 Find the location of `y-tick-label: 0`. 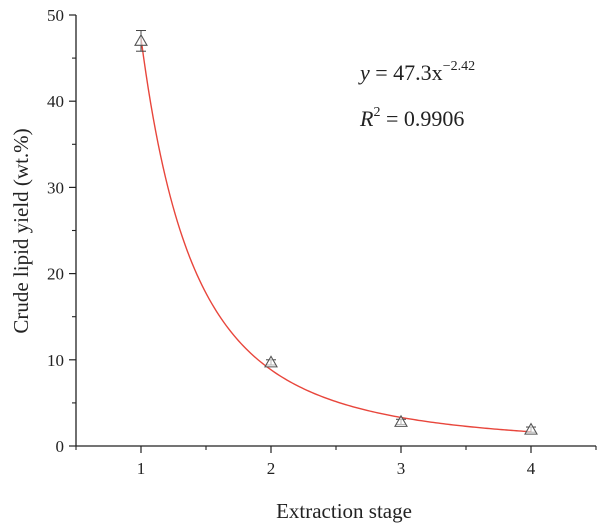

y-tick-label: 0 is located at coordinates (60, 446).